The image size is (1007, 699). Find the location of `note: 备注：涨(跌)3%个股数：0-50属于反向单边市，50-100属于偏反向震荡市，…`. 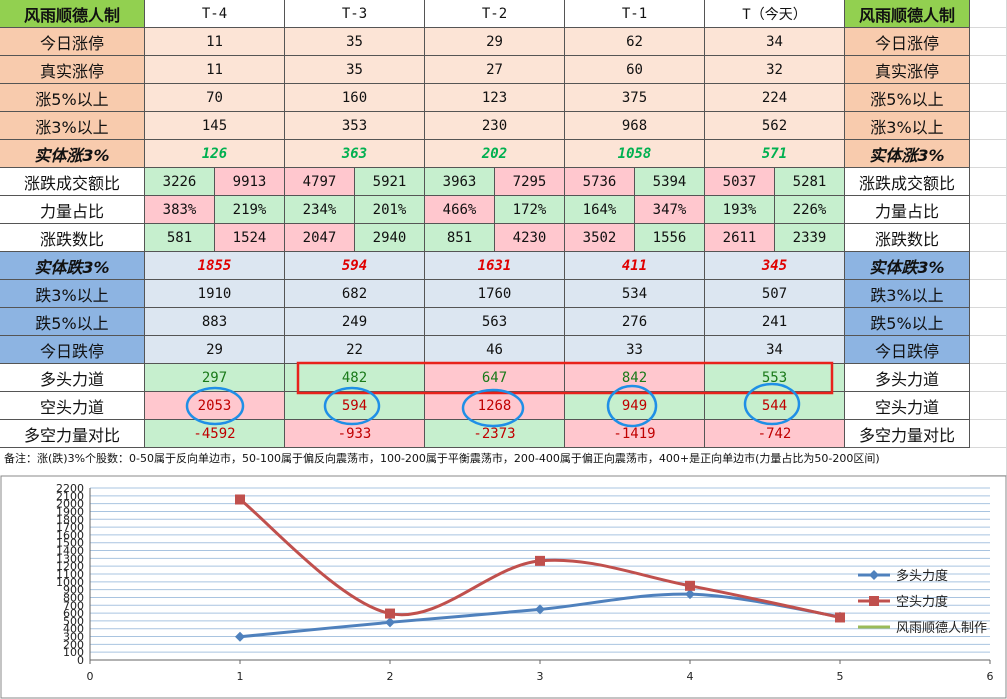

note: 备注：涨(跌)3%个股数：0-50属于反向单边市，50-100属于偏反向震荡市，… is located at coordinates (442, 458).